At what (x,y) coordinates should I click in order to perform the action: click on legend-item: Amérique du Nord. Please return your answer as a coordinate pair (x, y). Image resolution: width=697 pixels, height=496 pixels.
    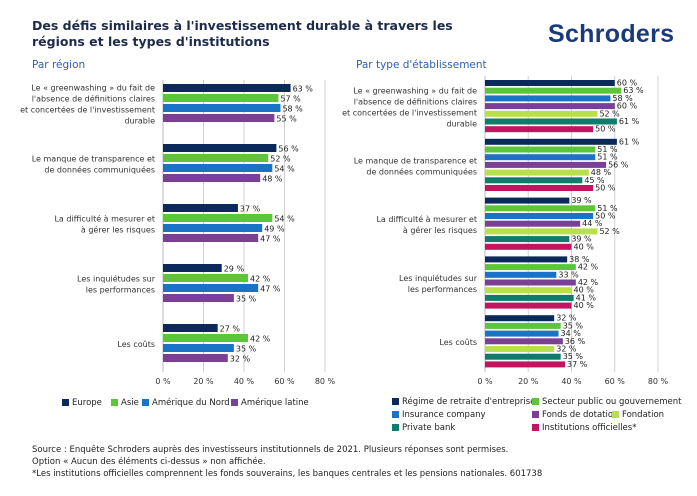
    Looking at the image, I should click on (186, 403).